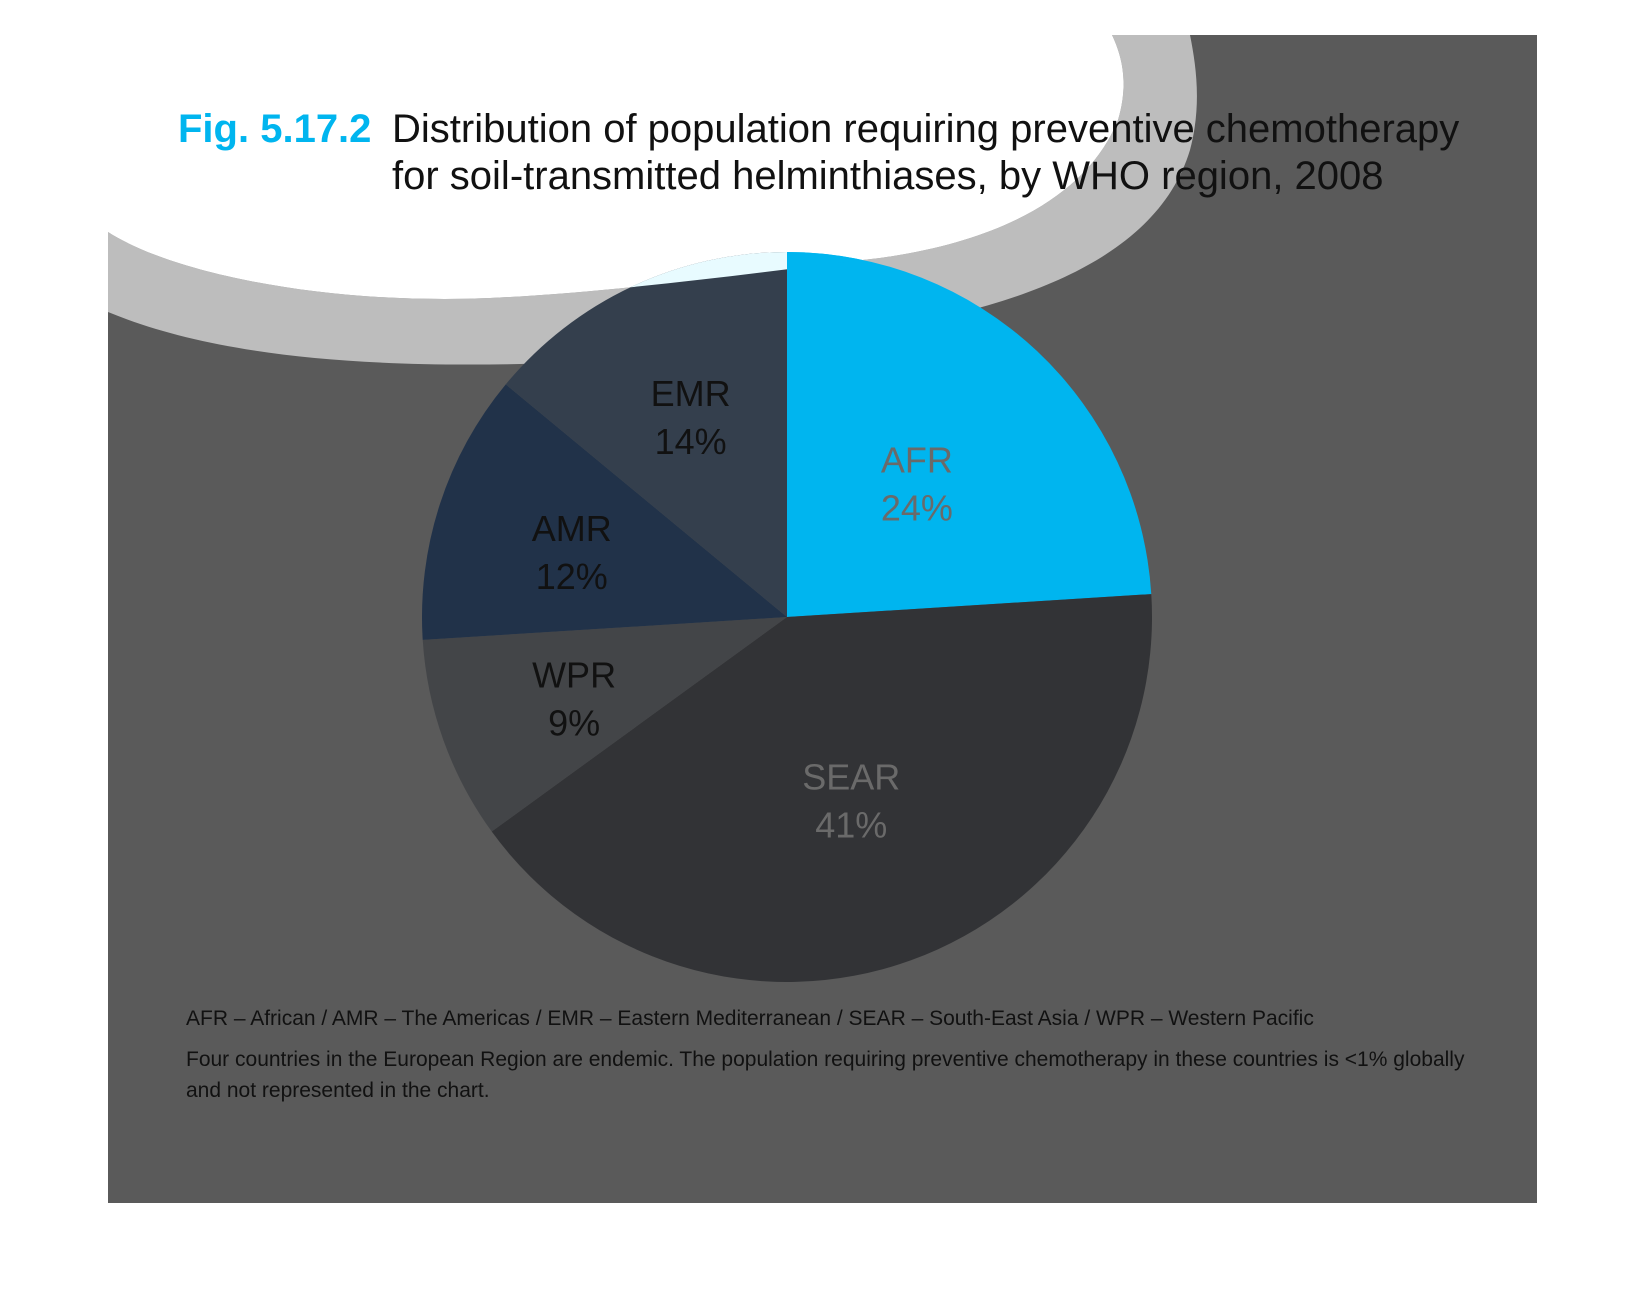 This screenshot has width=1642, height=1294. I want to click on slice-label-afr: AFR, so click(917, 460).